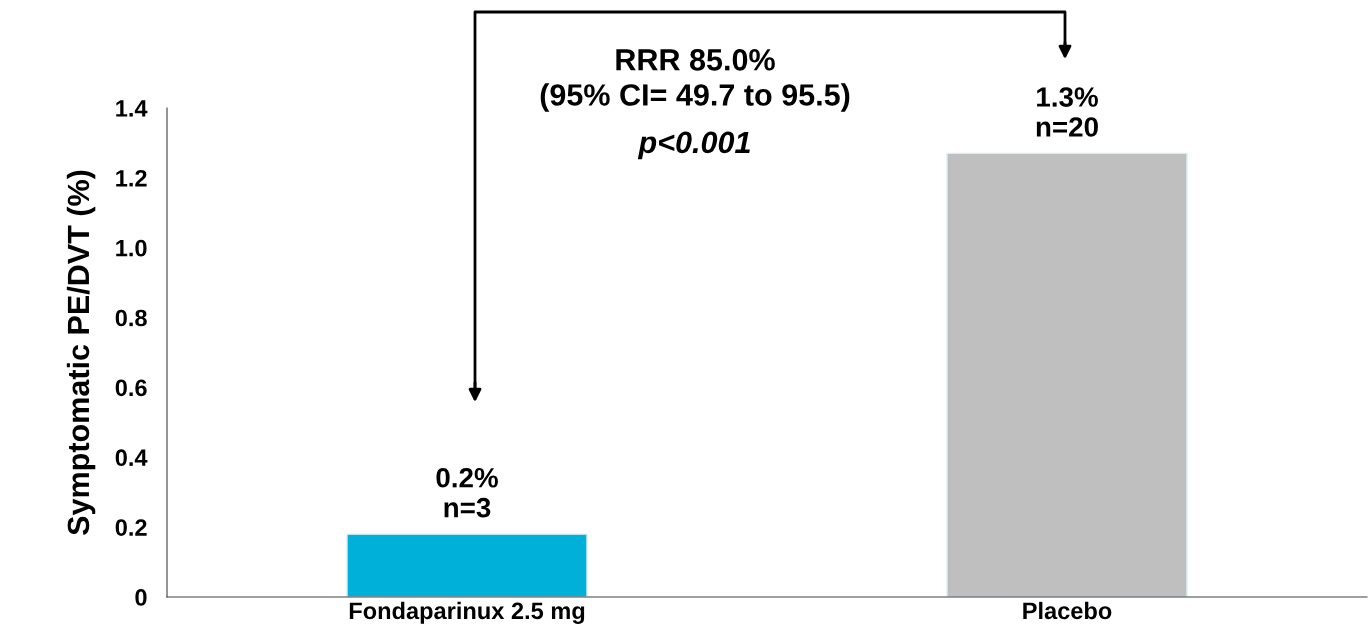 The width and height of the screenshot is (1370, 635). What do you see at coordinates (695, 80) in the screenshot?
I see `annotation: RRR 85.0% (95% CI= 49.7 to 95.5)` at bounding box center [695, 80].